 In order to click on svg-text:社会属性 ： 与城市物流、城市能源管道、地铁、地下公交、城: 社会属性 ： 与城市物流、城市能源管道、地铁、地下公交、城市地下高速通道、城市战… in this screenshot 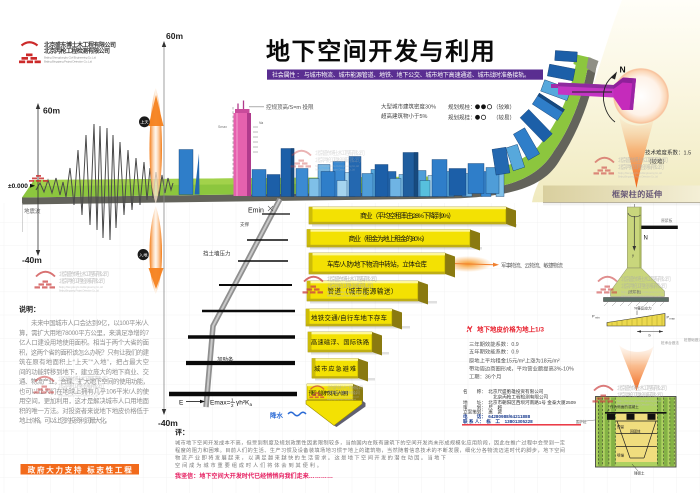, I will do `click(401, 75)`.